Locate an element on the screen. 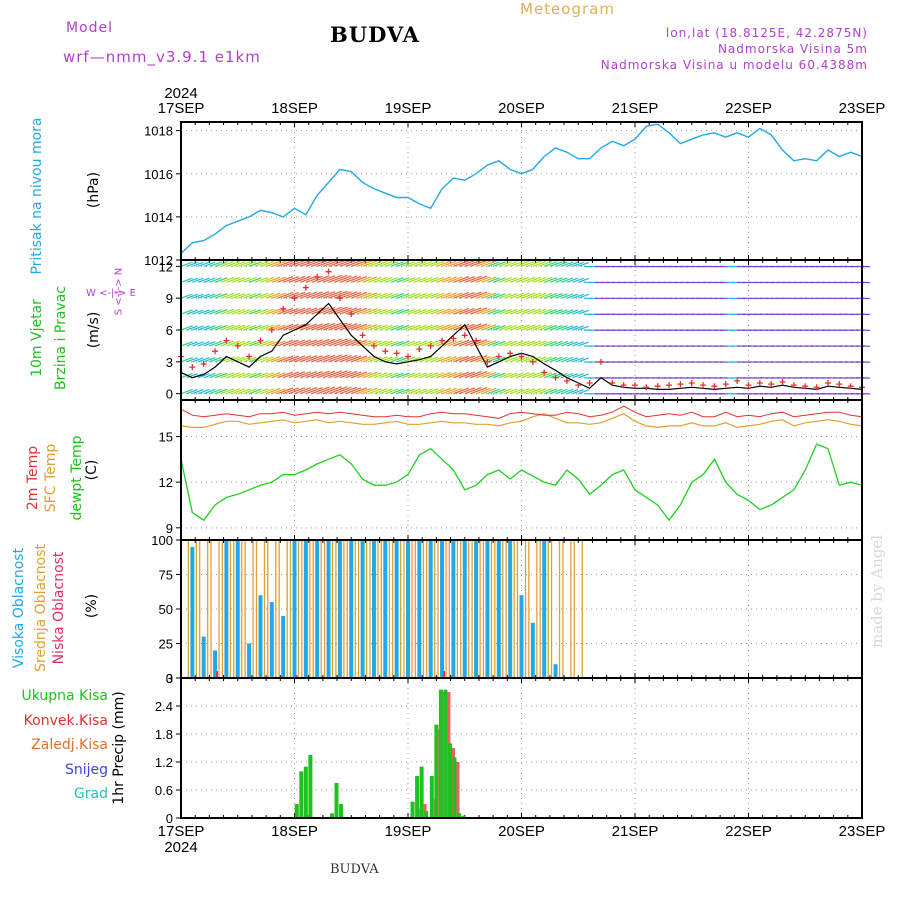 Image resolution: width=900 pixels, height=900 pixels. x-tick-label-top: 18SEP is located at coordinates (294, 108).